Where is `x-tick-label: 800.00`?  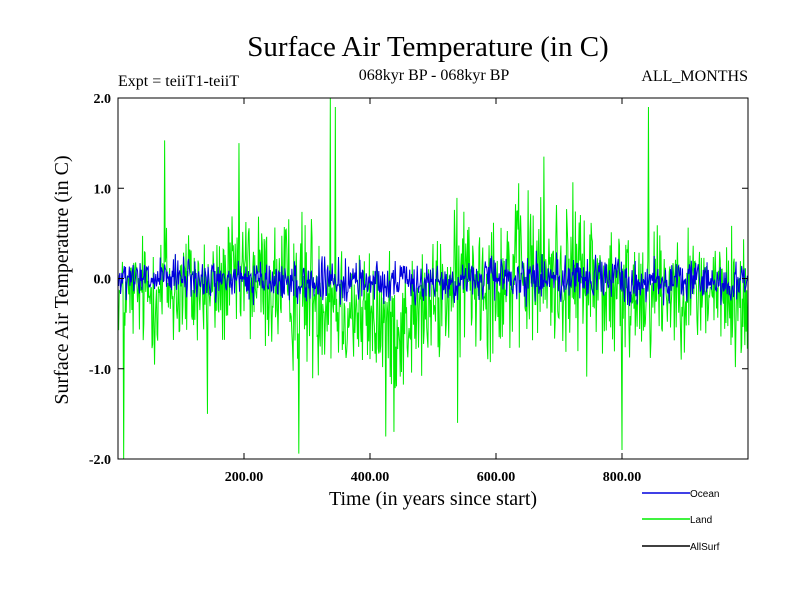 x-tick-label: 800.00 is located at coordinates (622, 477).